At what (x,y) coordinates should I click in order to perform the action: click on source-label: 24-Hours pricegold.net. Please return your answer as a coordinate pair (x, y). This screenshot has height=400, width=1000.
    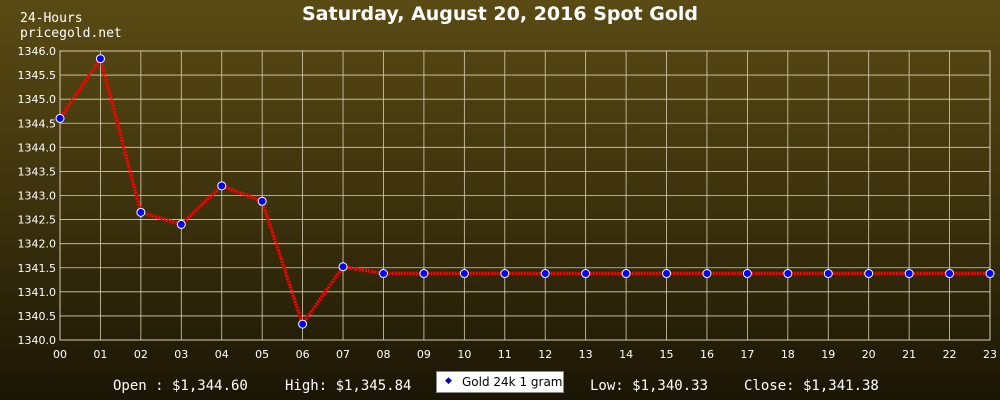
    Looking at the image, I should click on (71, 26).